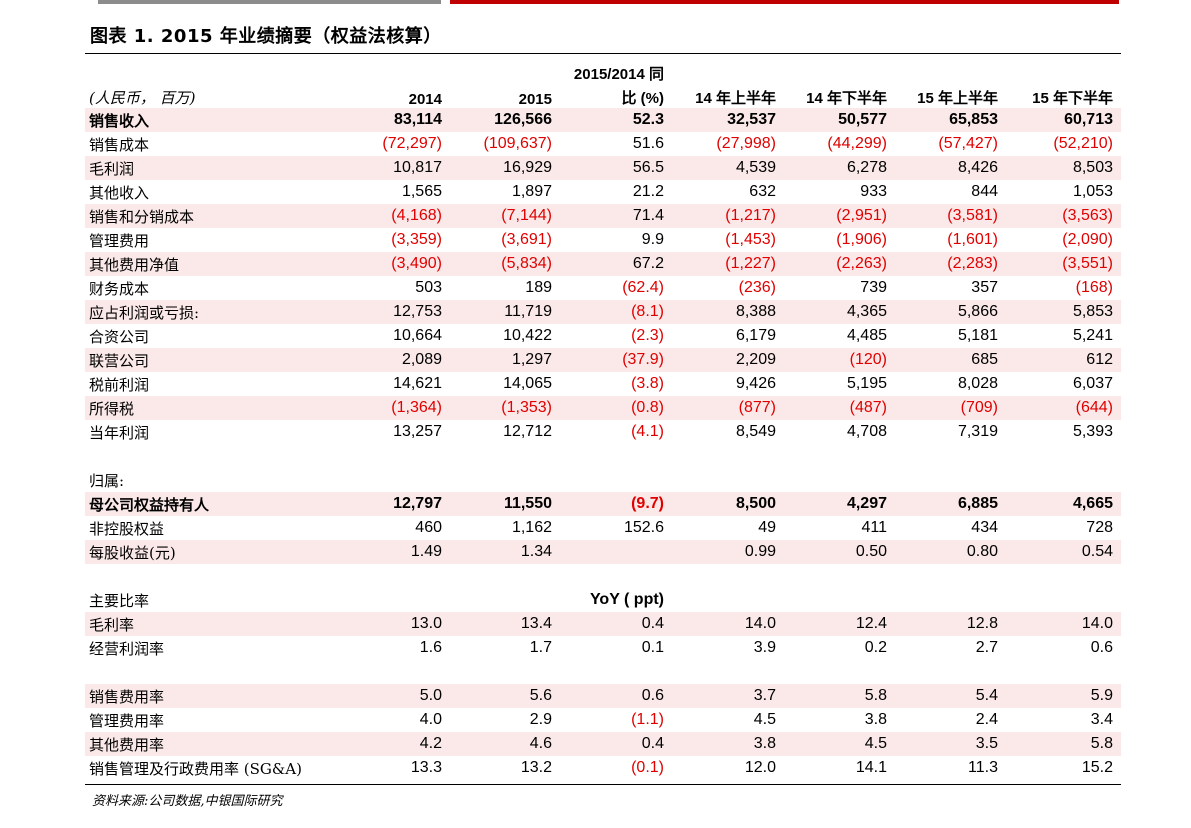 The width and height of the screenshot is (1191, 828). Describe the element at coordinates (1099, 527) in the screenshot. I see `table-cell: 728` at that location.